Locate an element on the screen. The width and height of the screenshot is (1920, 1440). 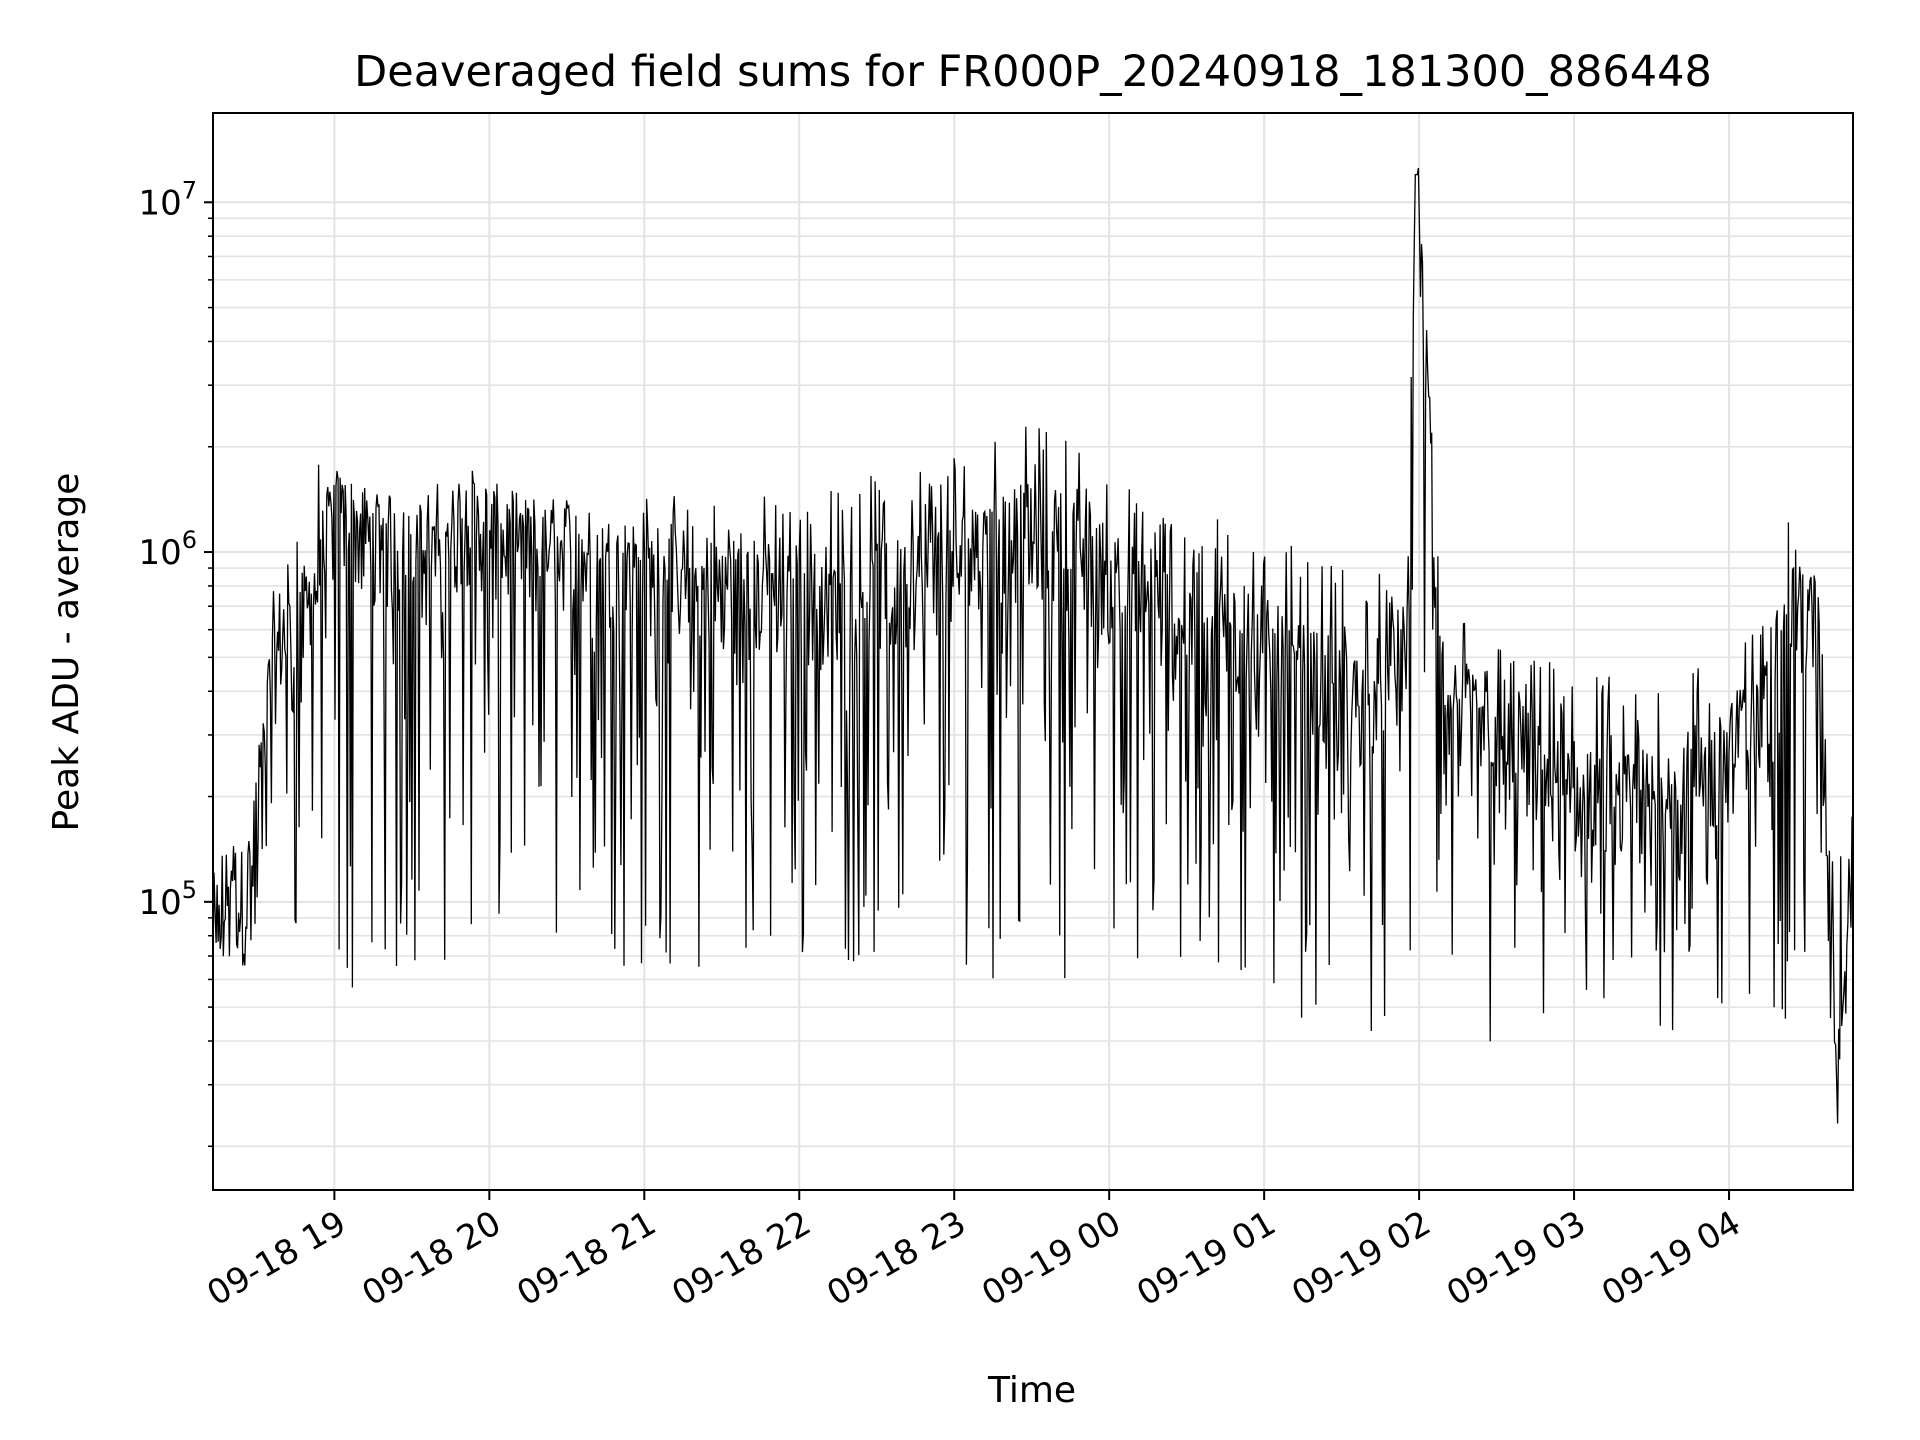
y-tick-label: 10⁵ is located at coordinates (167, 899).